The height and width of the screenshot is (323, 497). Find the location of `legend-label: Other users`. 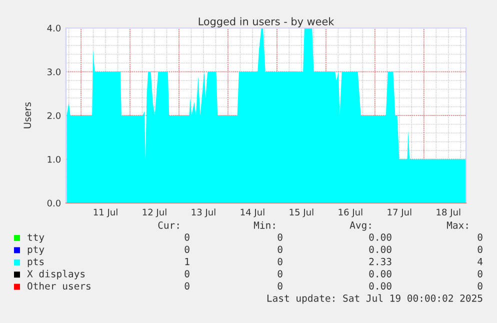

legend-label: Other users is located at coordinates (59, 286).